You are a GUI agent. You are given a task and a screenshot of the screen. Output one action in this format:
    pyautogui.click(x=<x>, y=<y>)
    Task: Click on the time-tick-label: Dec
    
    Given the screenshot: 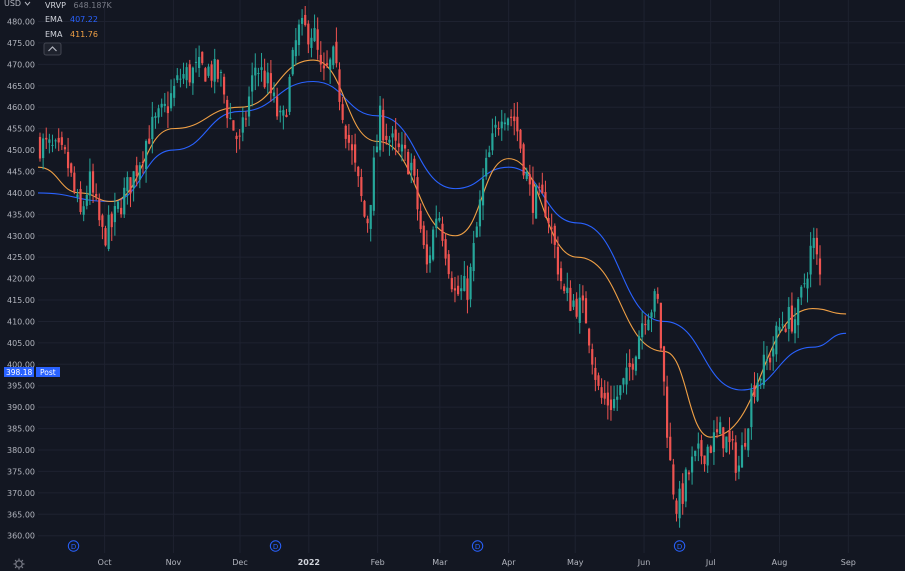 What is the action you would take?
    pyautogui.click(x=239, y=562)
    